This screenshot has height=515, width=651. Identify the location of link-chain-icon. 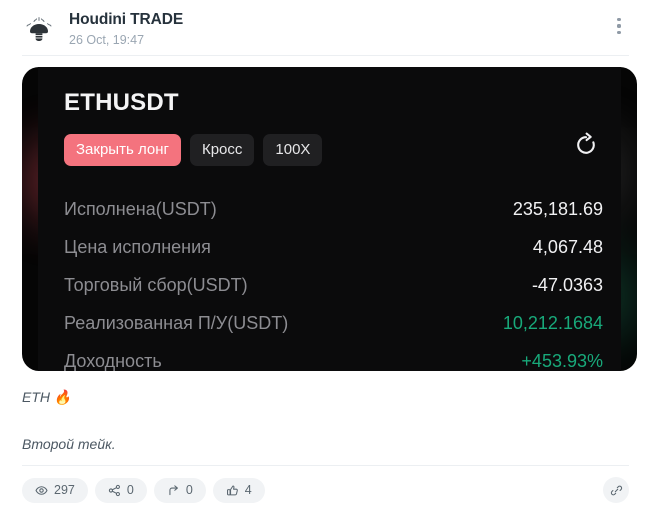
(616, 490).